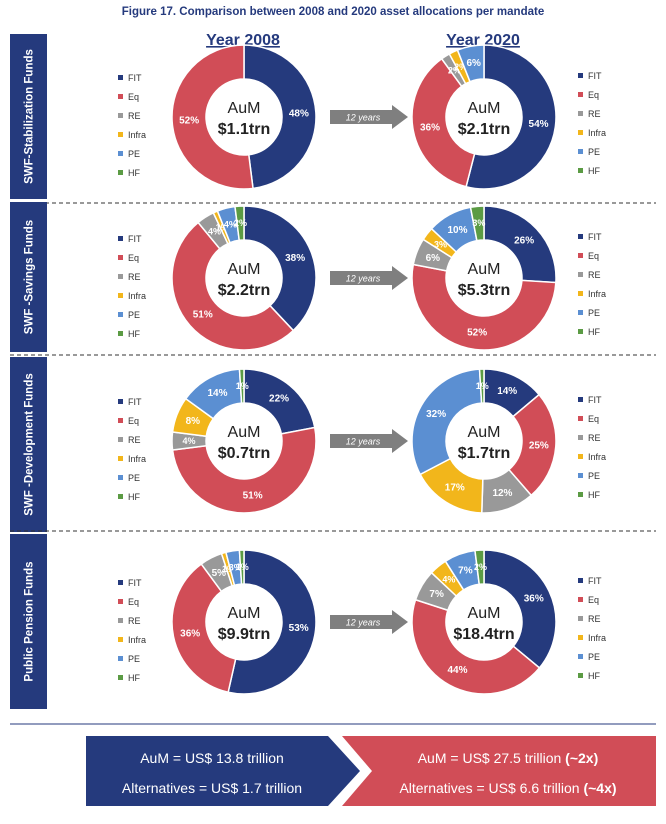 The image size is (666, 824). I want to click on row-swf-savings-funds-2020-legend-item-fit: FIT, so click(595, 237).